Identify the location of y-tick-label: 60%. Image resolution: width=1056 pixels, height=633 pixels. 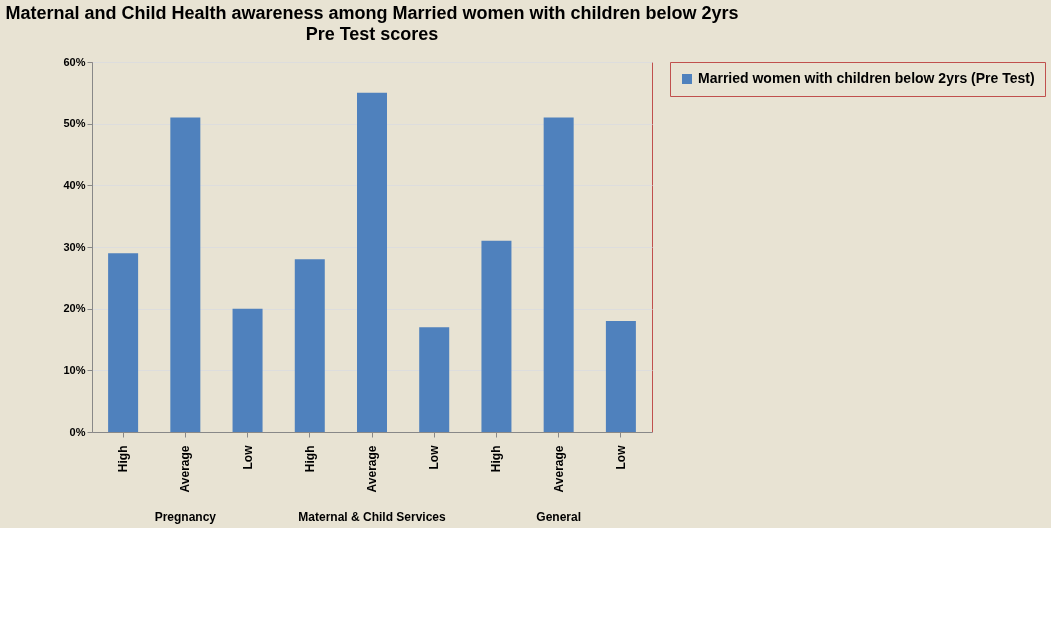
(74, 61).